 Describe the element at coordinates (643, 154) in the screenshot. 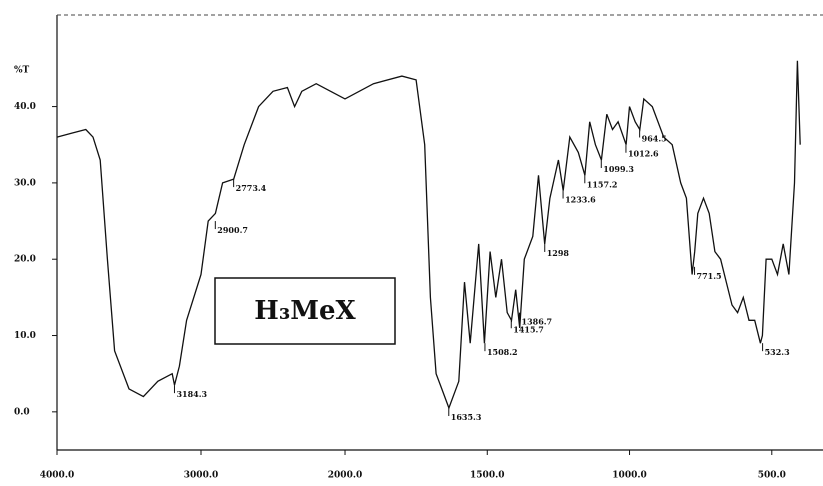

I see `peak-label: 1012.6` at that location.